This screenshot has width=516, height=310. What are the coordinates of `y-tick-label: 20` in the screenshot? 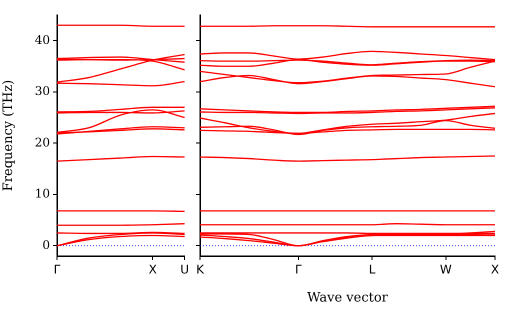 It's located at (42, 142).